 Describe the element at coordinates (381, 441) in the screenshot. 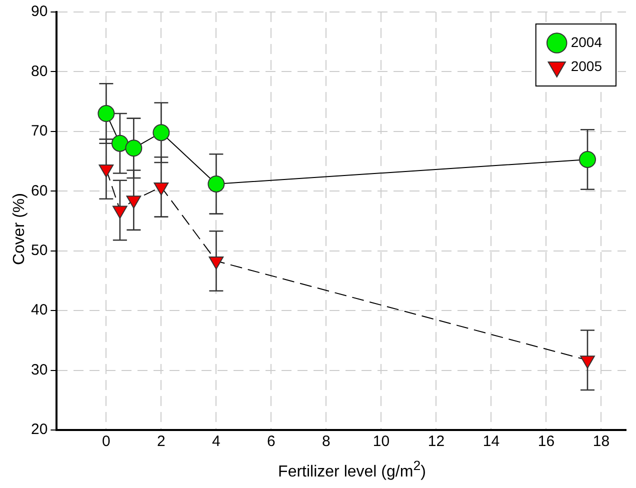

I see `x-tick-label: 10` at that location.